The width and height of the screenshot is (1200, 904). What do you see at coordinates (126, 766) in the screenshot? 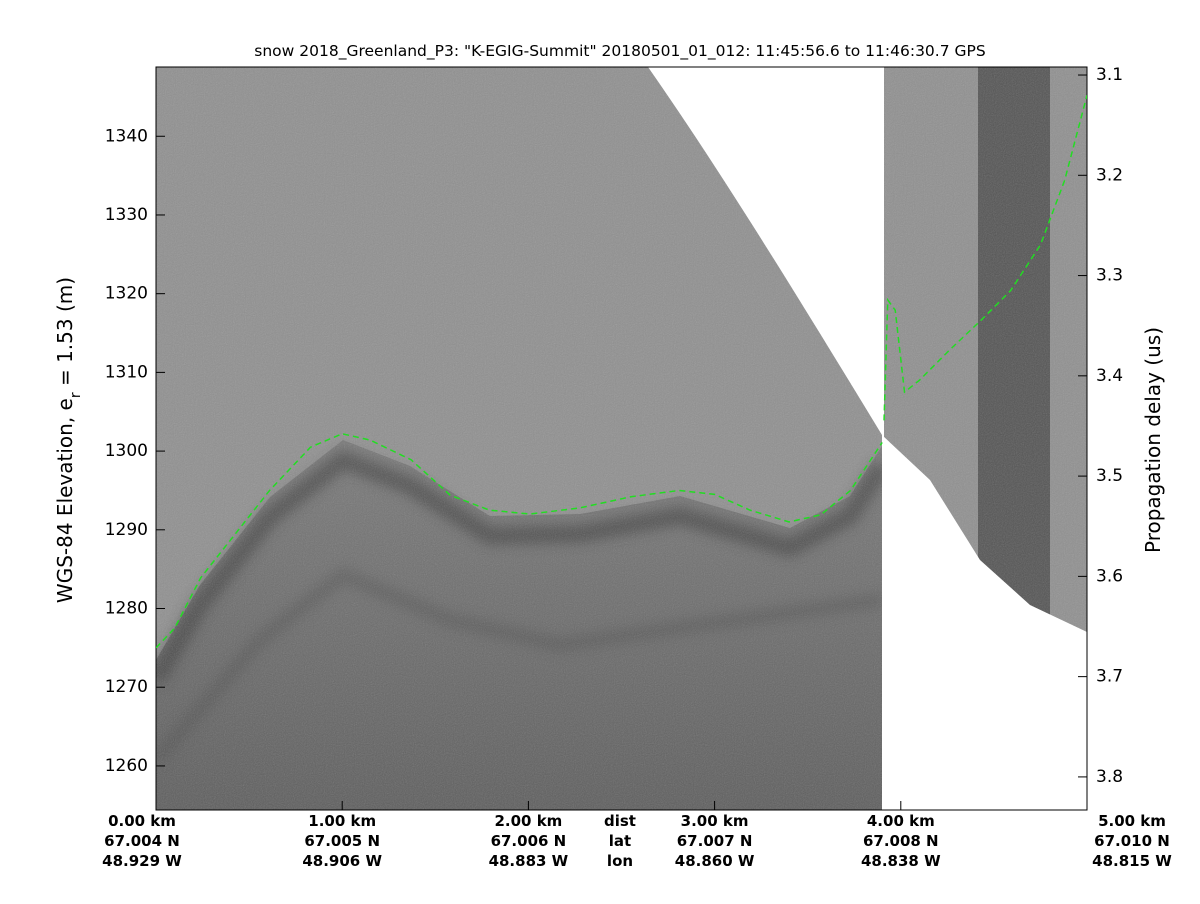
I see `y-tick-label: 1260` at bounding box center [126, 766].